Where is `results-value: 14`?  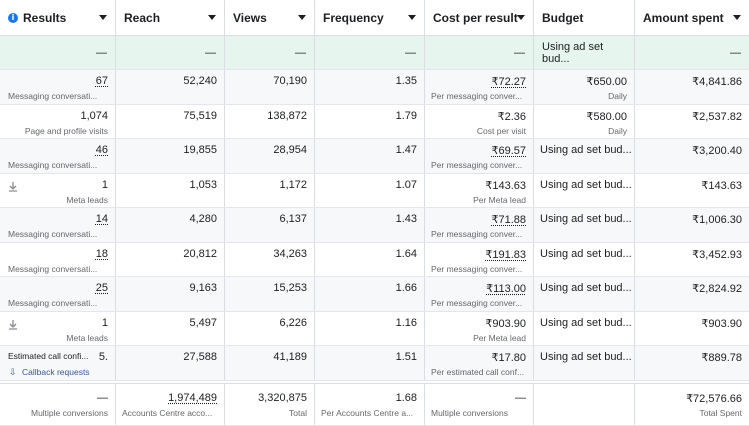
results-value: 14 is located at coordinates (101, 219).